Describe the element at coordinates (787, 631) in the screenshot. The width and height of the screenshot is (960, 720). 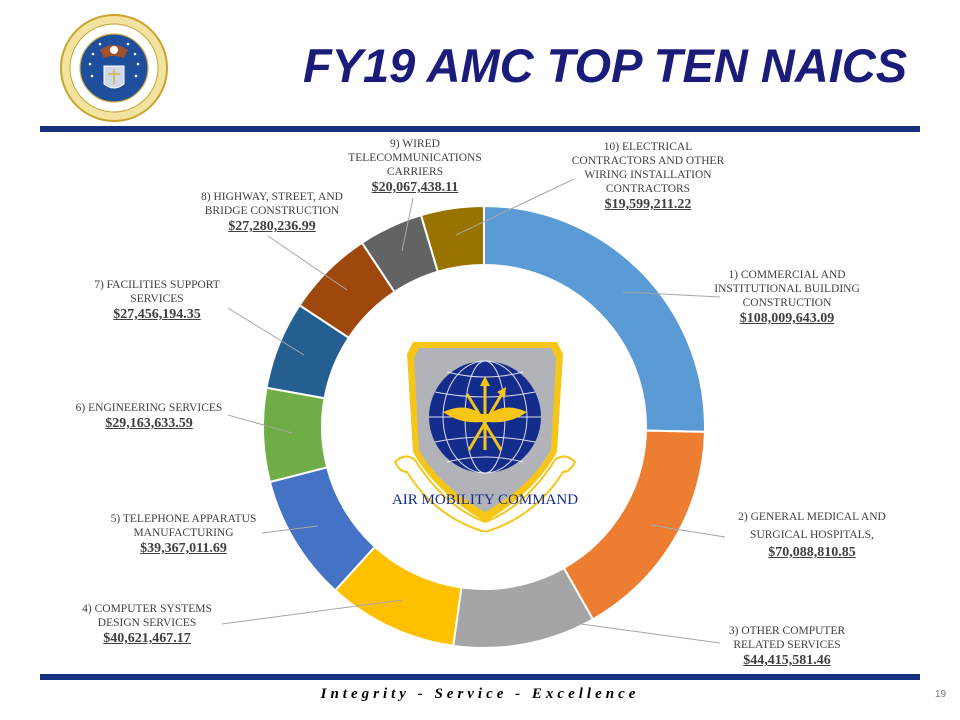
I see `label-name: 3) OTHER COMPUTER` at that location.